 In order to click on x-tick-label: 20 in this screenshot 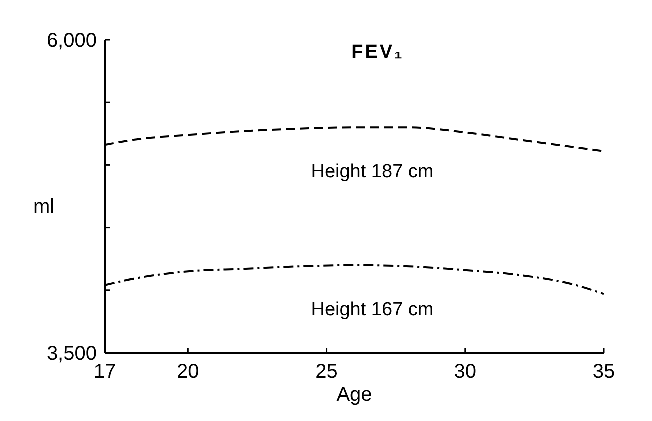, I will do `click(188, 372)`.